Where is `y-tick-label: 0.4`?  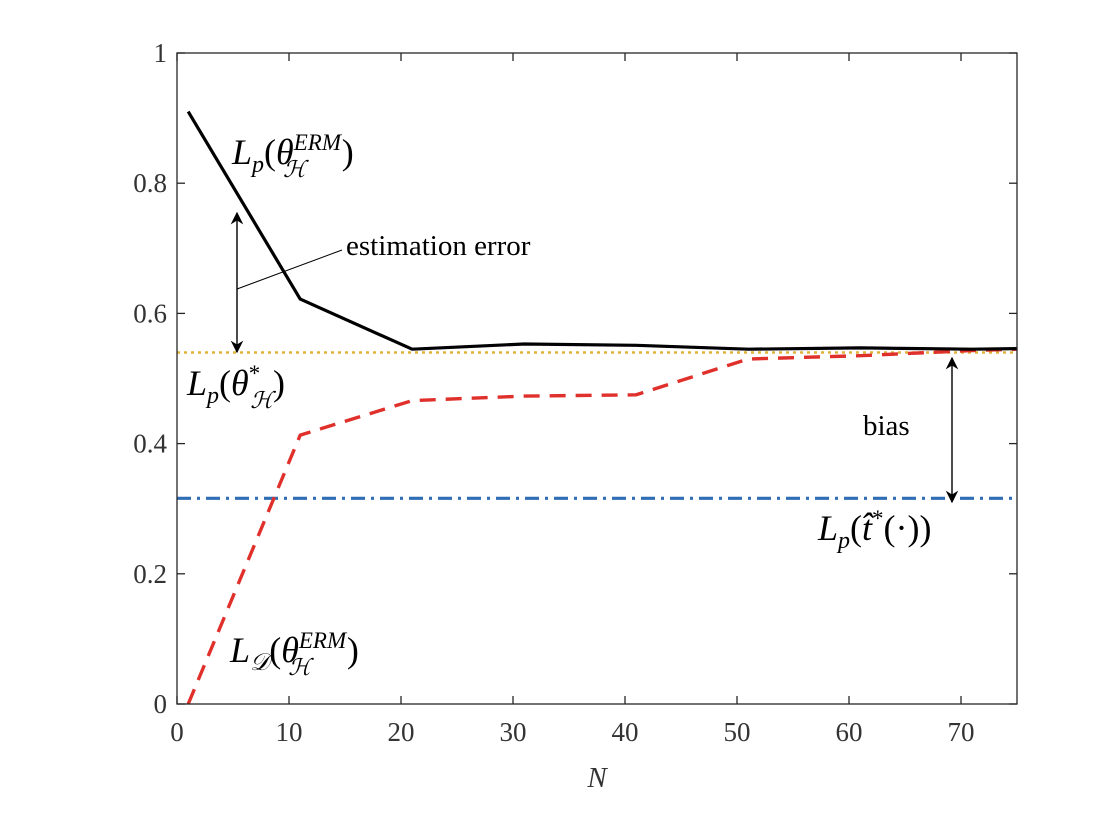 y-tick-label: 0.4 is located at coordinates (150, 444).